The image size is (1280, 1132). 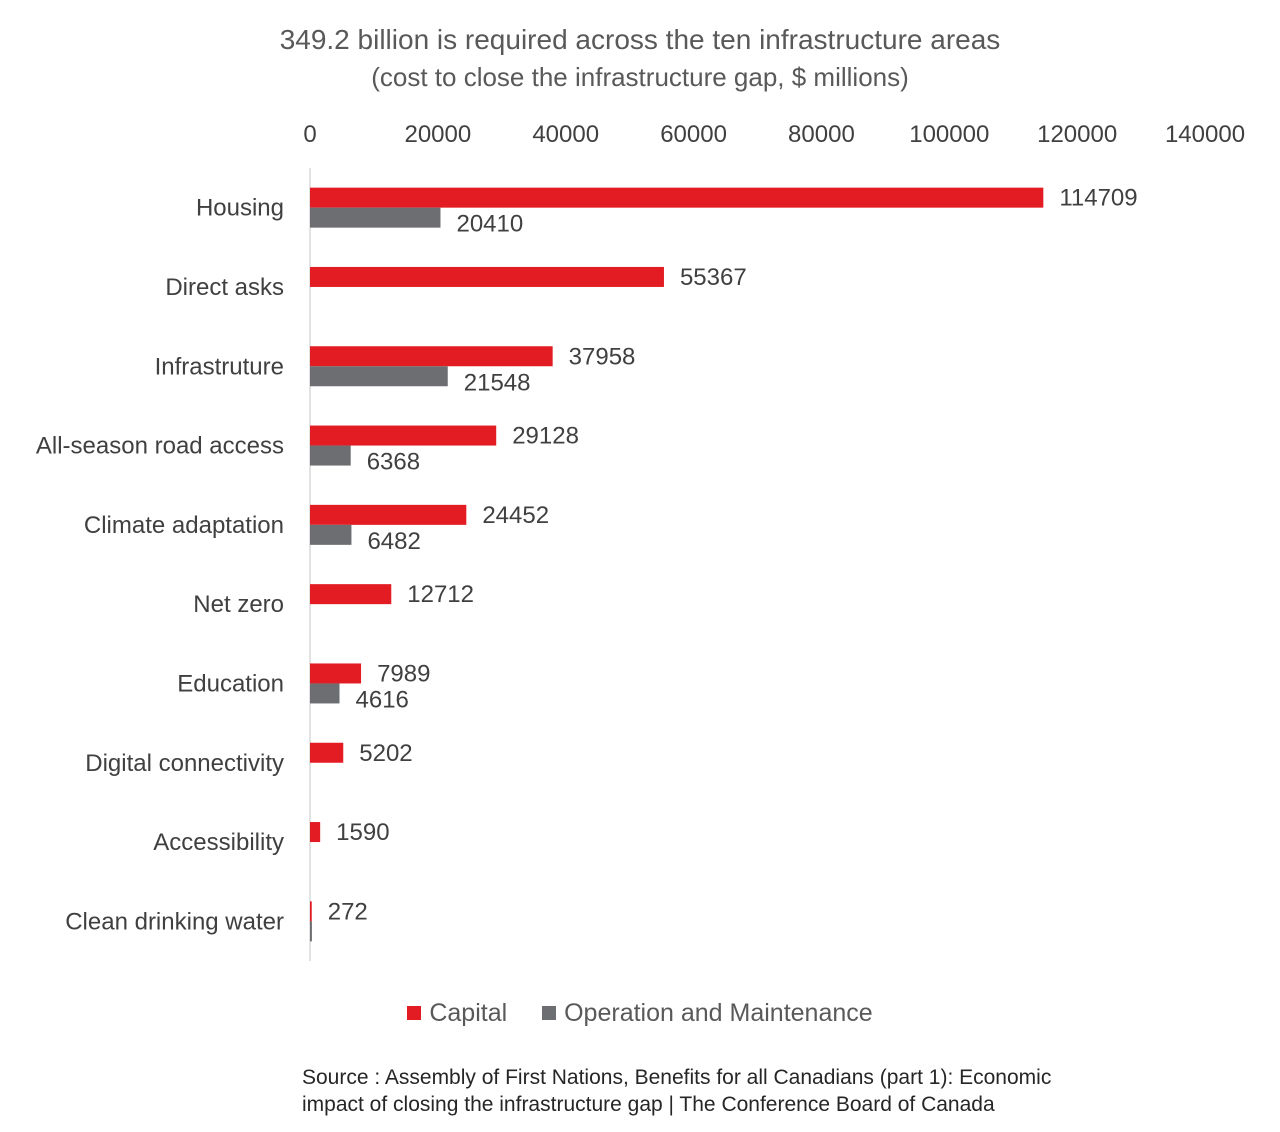 What do you see at coordinates (160, 446) in the screenshot?
I see `category-label: All-season road access` at bounding box center [160, 446].